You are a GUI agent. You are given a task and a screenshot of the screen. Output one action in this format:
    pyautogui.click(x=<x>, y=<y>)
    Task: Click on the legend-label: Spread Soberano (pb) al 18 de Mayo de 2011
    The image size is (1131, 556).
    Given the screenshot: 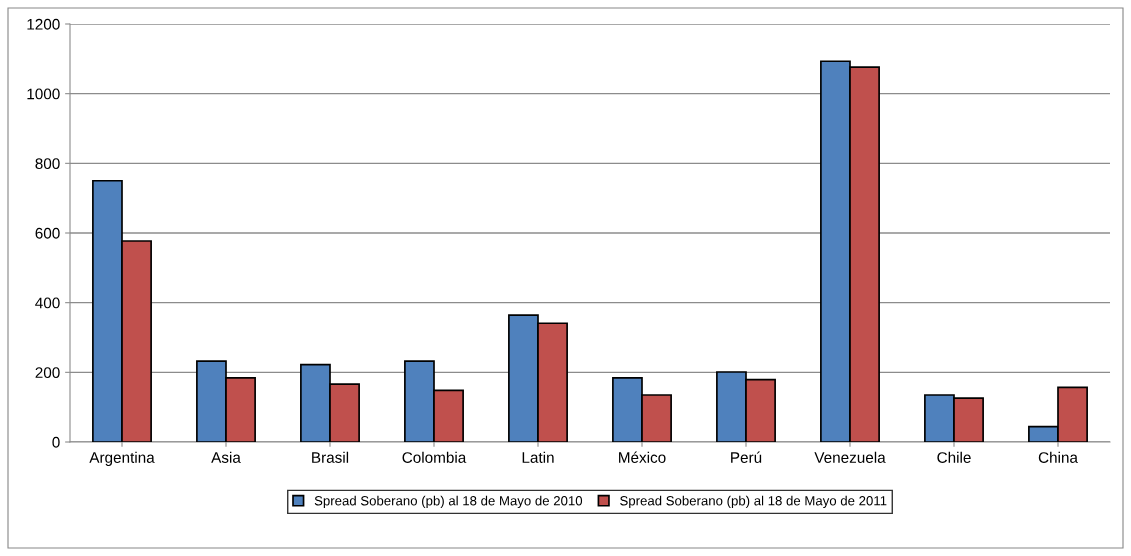 What is the action you would take?
    pyautogui.click(x=753, y=502)
    